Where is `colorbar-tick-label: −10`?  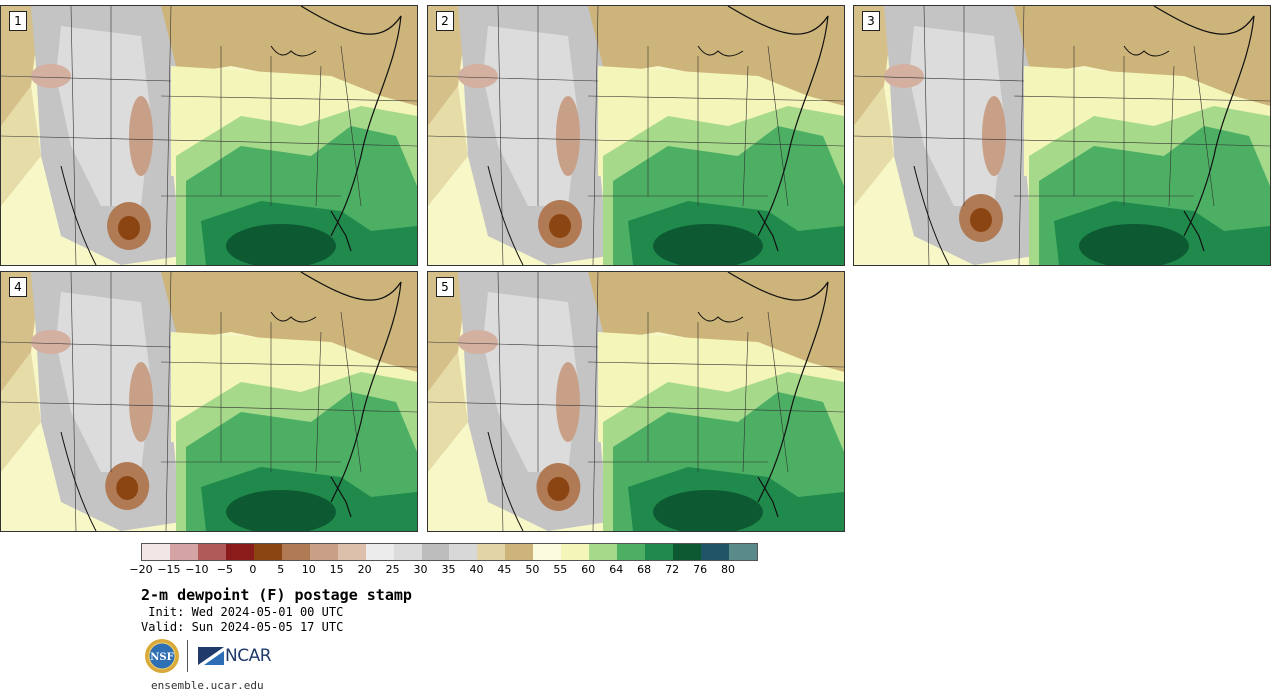 colorbar-tick-label: −10 is located at coordinates (197, 569).